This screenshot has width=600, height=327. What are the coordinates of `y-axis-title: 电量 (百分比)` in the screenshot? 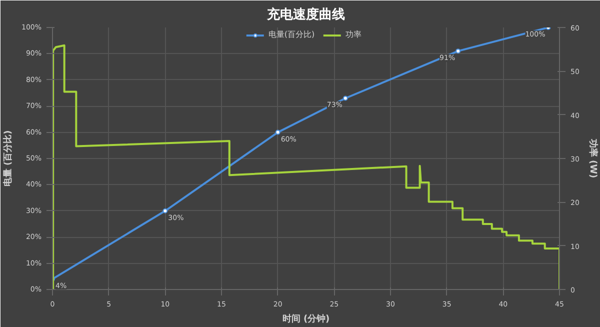 It's located at (8, 158).